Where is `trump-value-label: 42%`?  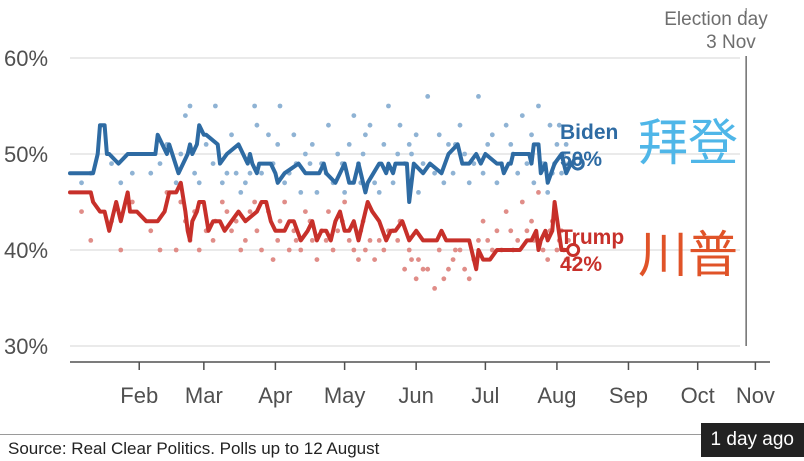 trump-value-label: 42% is located at coordinates (581, 264).